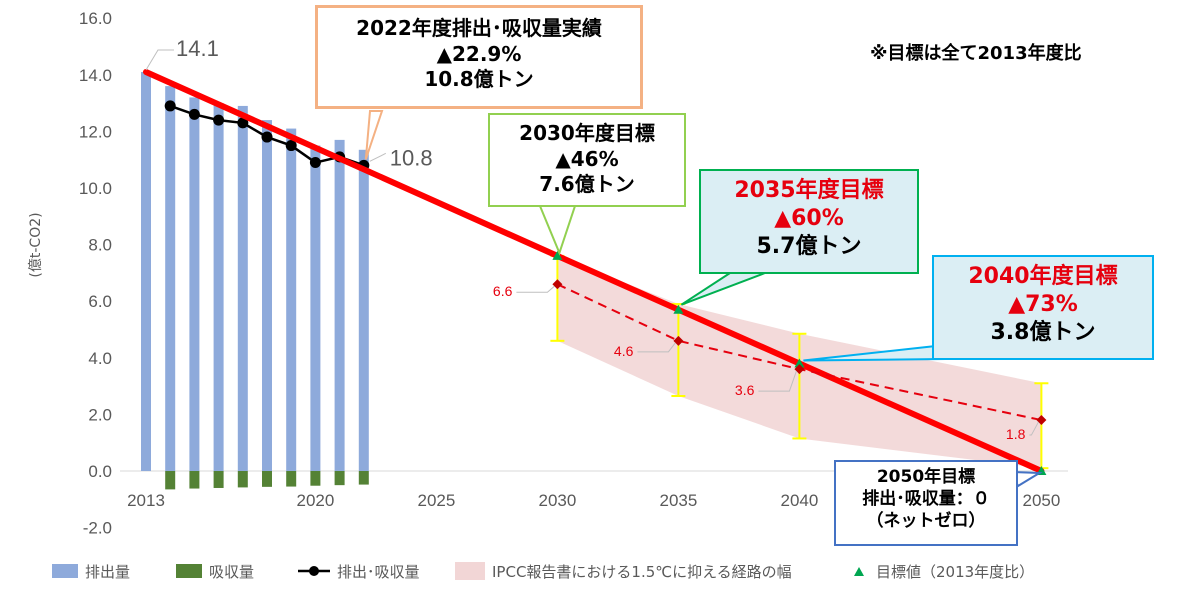 The image size is (1187, 589). Describe the element at coordinates (378, 157) in the screenshot. I see `end-label-leader` at that location.